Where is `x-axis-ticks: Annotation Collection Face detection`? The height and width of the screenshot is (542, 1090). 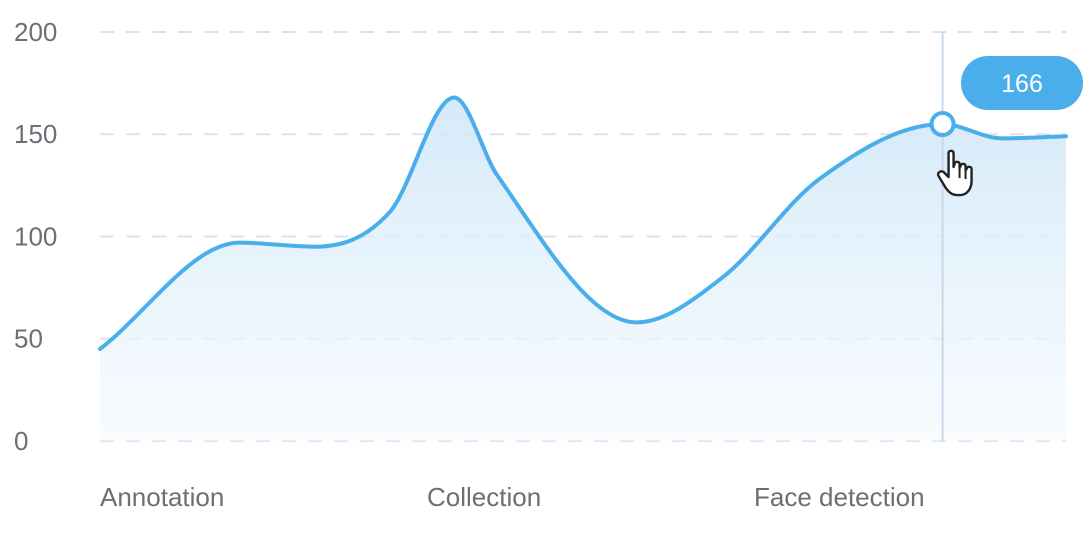 x-axis-ticks: Annotation Collection Face detection is located at coordinates (512, 497).